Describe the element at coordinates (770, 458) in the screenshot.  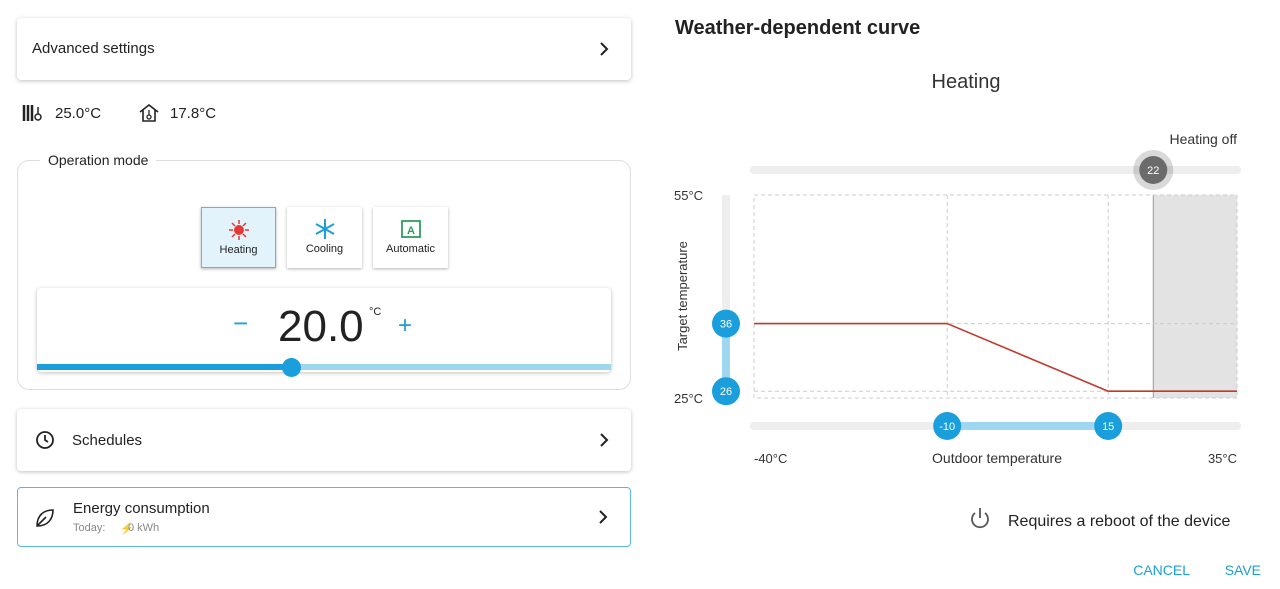
I see `x-tick-label: -40°C` at that location.